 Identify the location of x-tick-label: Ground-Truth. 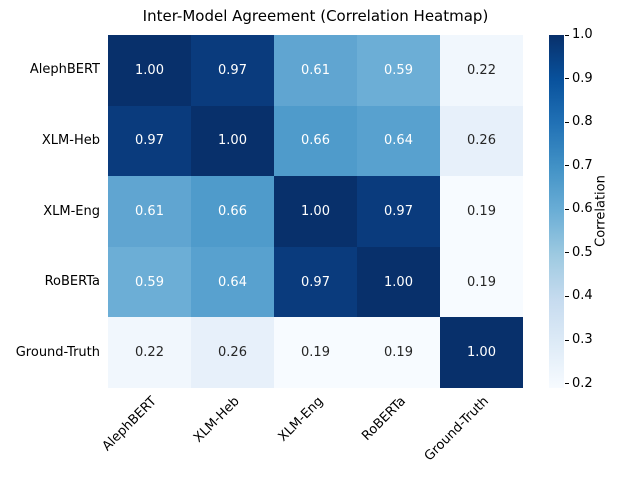
(457, 429).